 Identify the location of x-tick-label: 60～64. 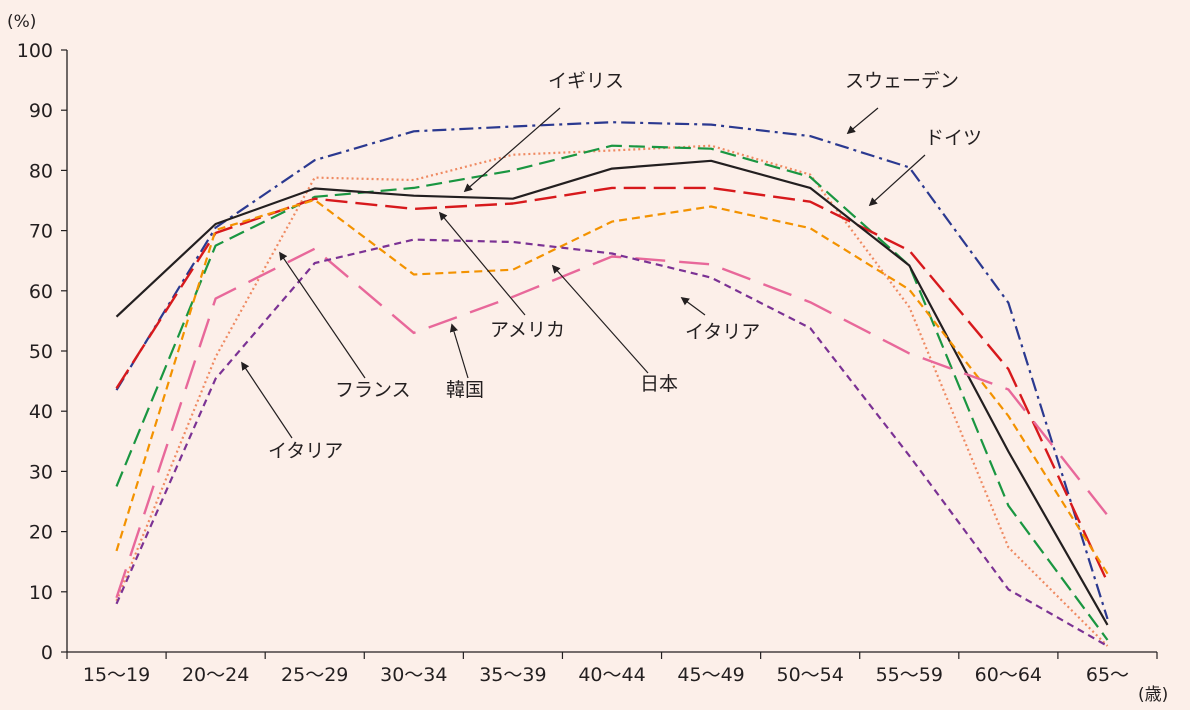
(1008, 675).